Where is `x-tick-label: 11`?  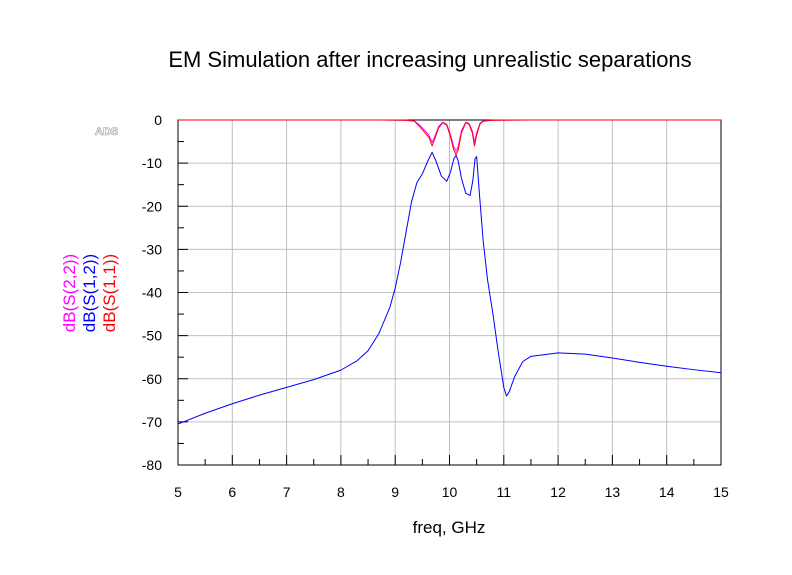 x-tick-label: 11 is located at coordinates (504, 492).